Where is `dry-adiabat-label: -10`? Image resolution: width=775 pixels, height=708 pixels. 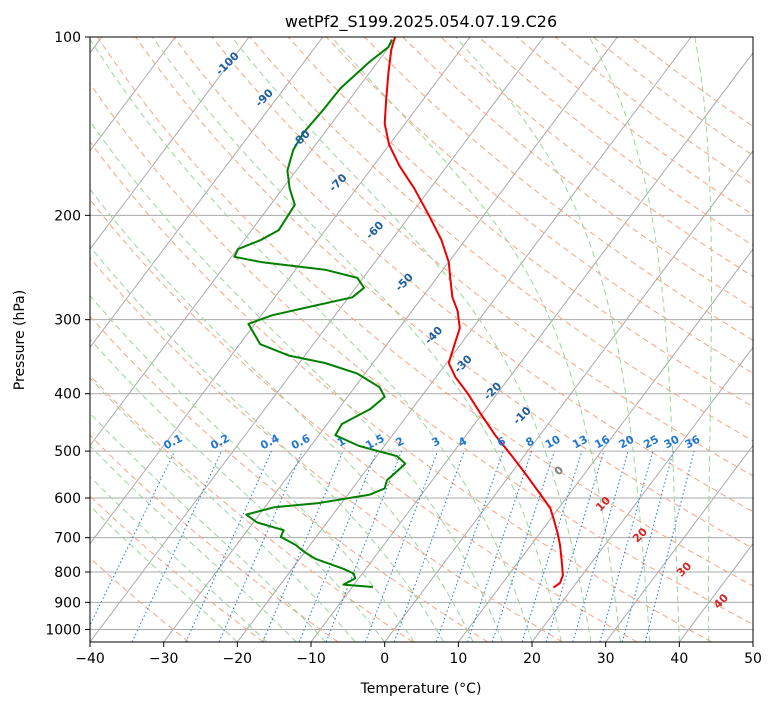 dry-adiabat-label: -10 is located at coordinates (522, 415).